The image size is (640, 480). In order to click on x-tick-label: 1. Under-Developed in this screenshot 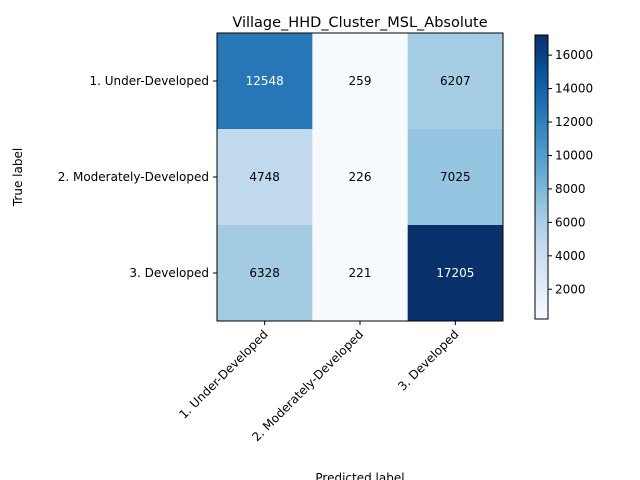, I will do `click(223, 374)`.